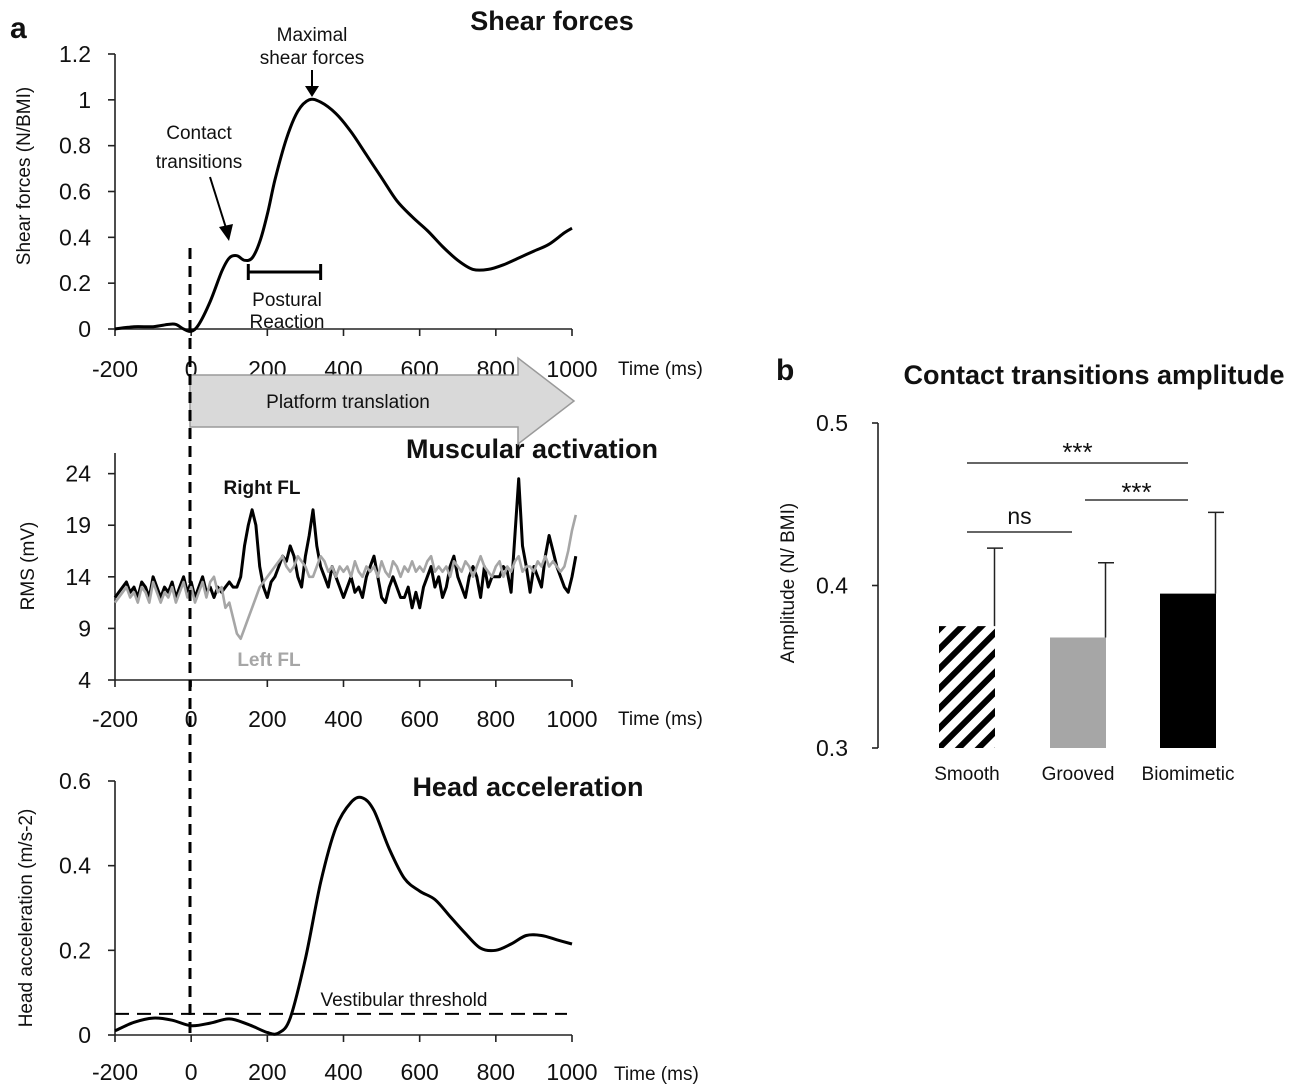 This screenshot has width=1313, height=1089. Describe the element at coordinates (1093, 375) in the screenshot. I see `chart-title: Contact transitions amplitude` at that location.